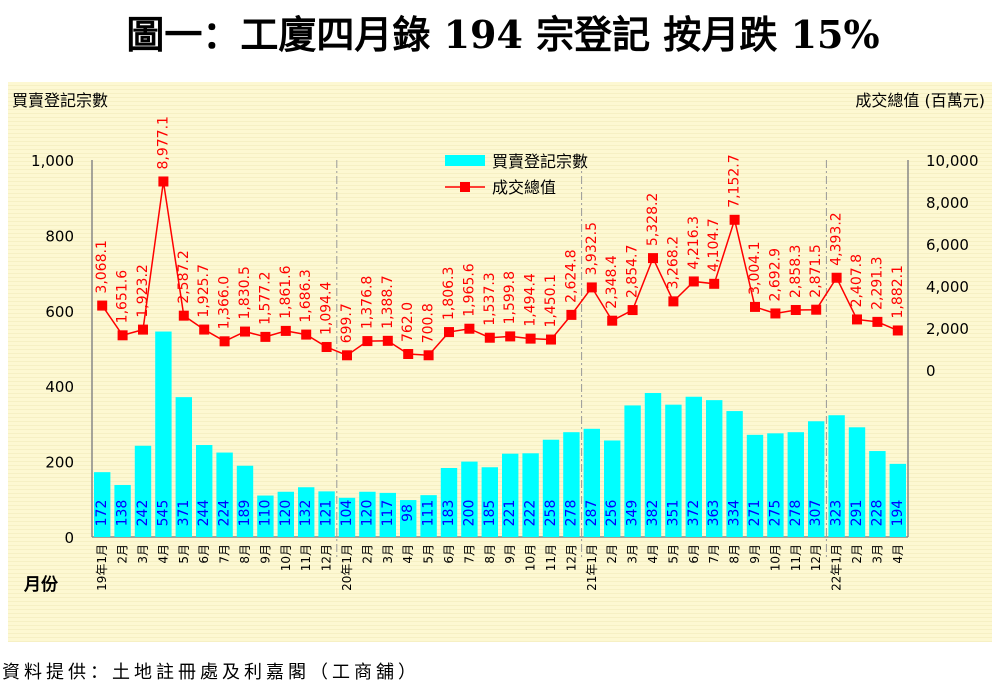 This screenshot has width=1006, height=687. Describe the element at coordinates (327, 308) in the screenshot. I see `line-value-label: 1,094.4` at that location.